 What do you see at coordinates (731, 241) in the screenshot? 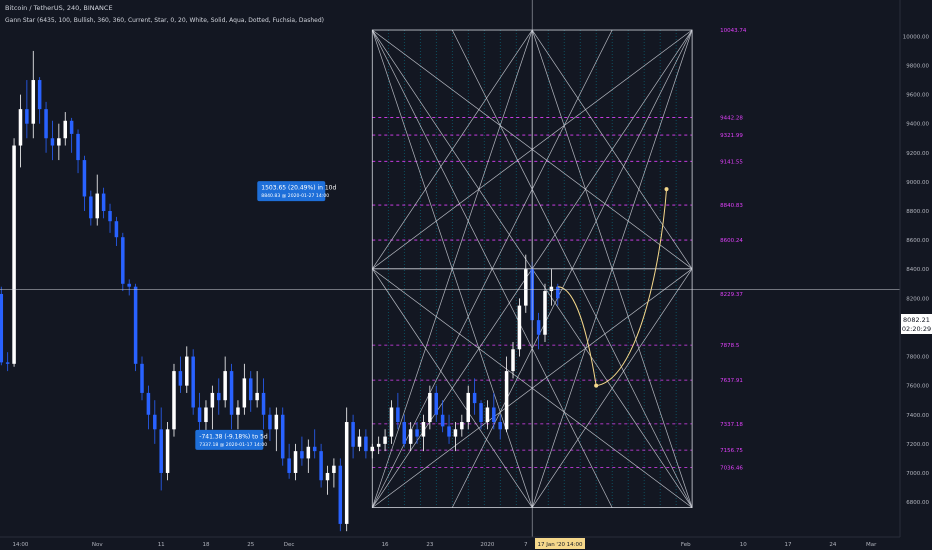
I see `gann-level-label: 8600.24` at bounding box center [731, 241].